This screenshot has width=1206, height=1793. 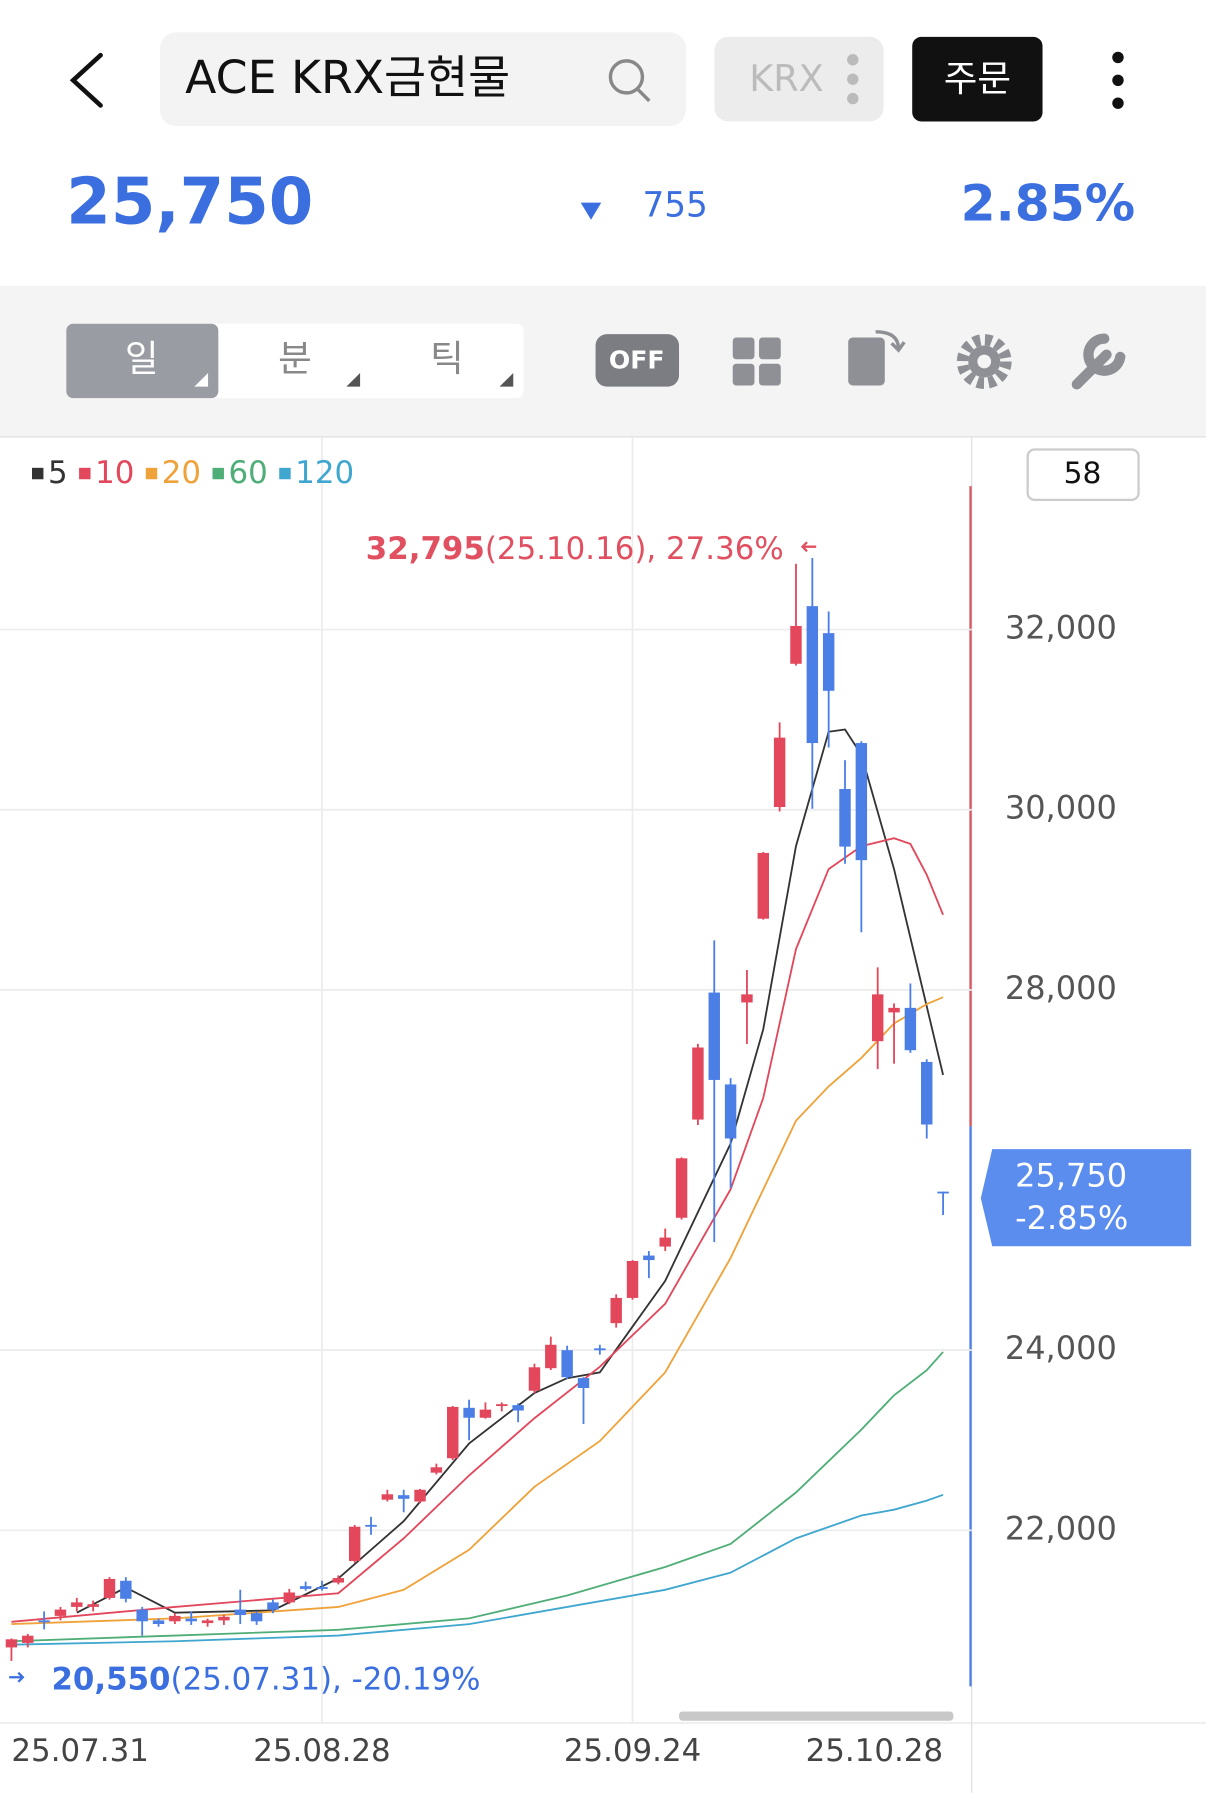 What do you see at coordinates (477, 1497) in the screenshot?
I see `ma-line` at bounding box center [477, 1497].